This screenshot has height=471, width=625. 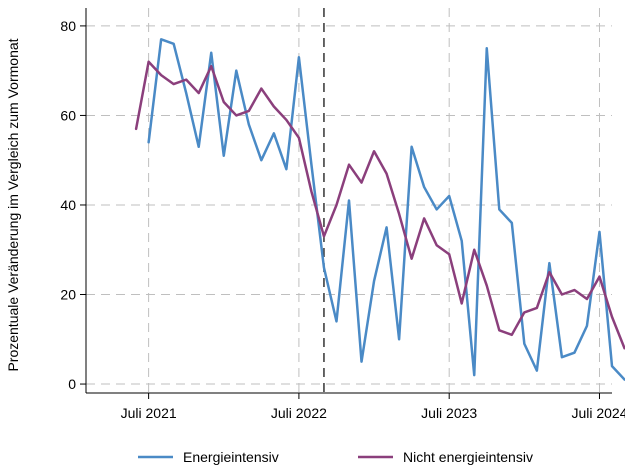 What do you see at coordinates (231, 457) in the screenshot?
I see `legend-label: Energieintensiv` at bounding box center [231, 457].